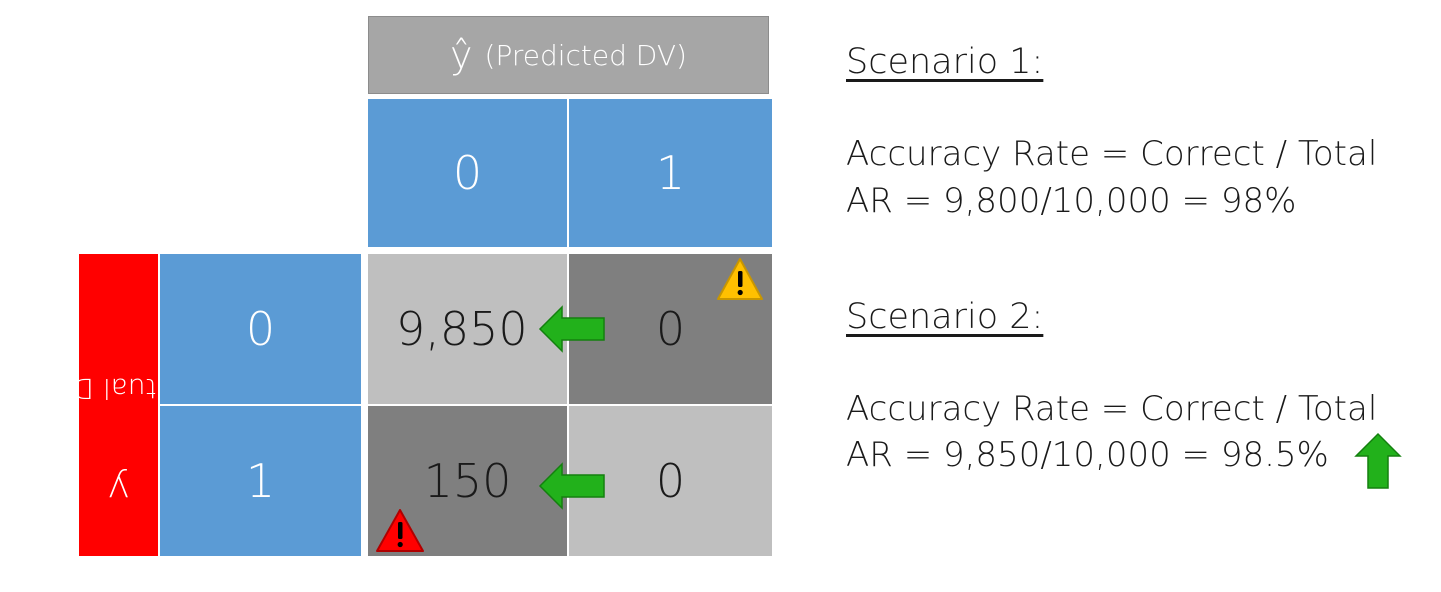 This screenshot has height=592, width=1441. What do you see at coordinates (118, 489) in the screenshot?
I see `actual-symbol: y` at bounding box center [118, 489].